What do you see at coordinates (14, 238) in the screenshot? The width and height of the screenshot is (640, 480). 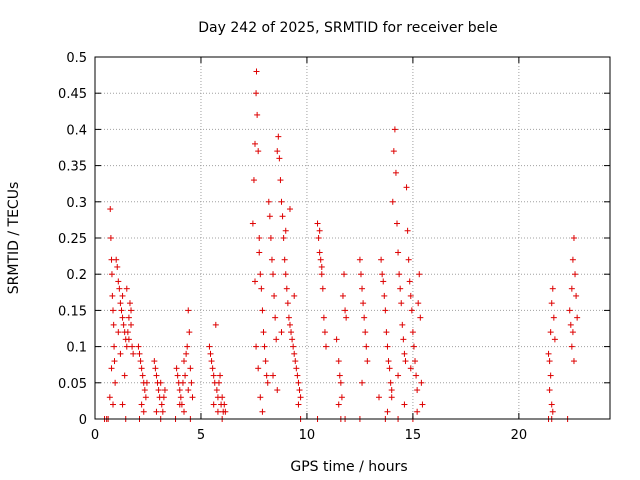 I see `y-axis-label: SRMTID / TECUs` at bounding box center [14, 238].